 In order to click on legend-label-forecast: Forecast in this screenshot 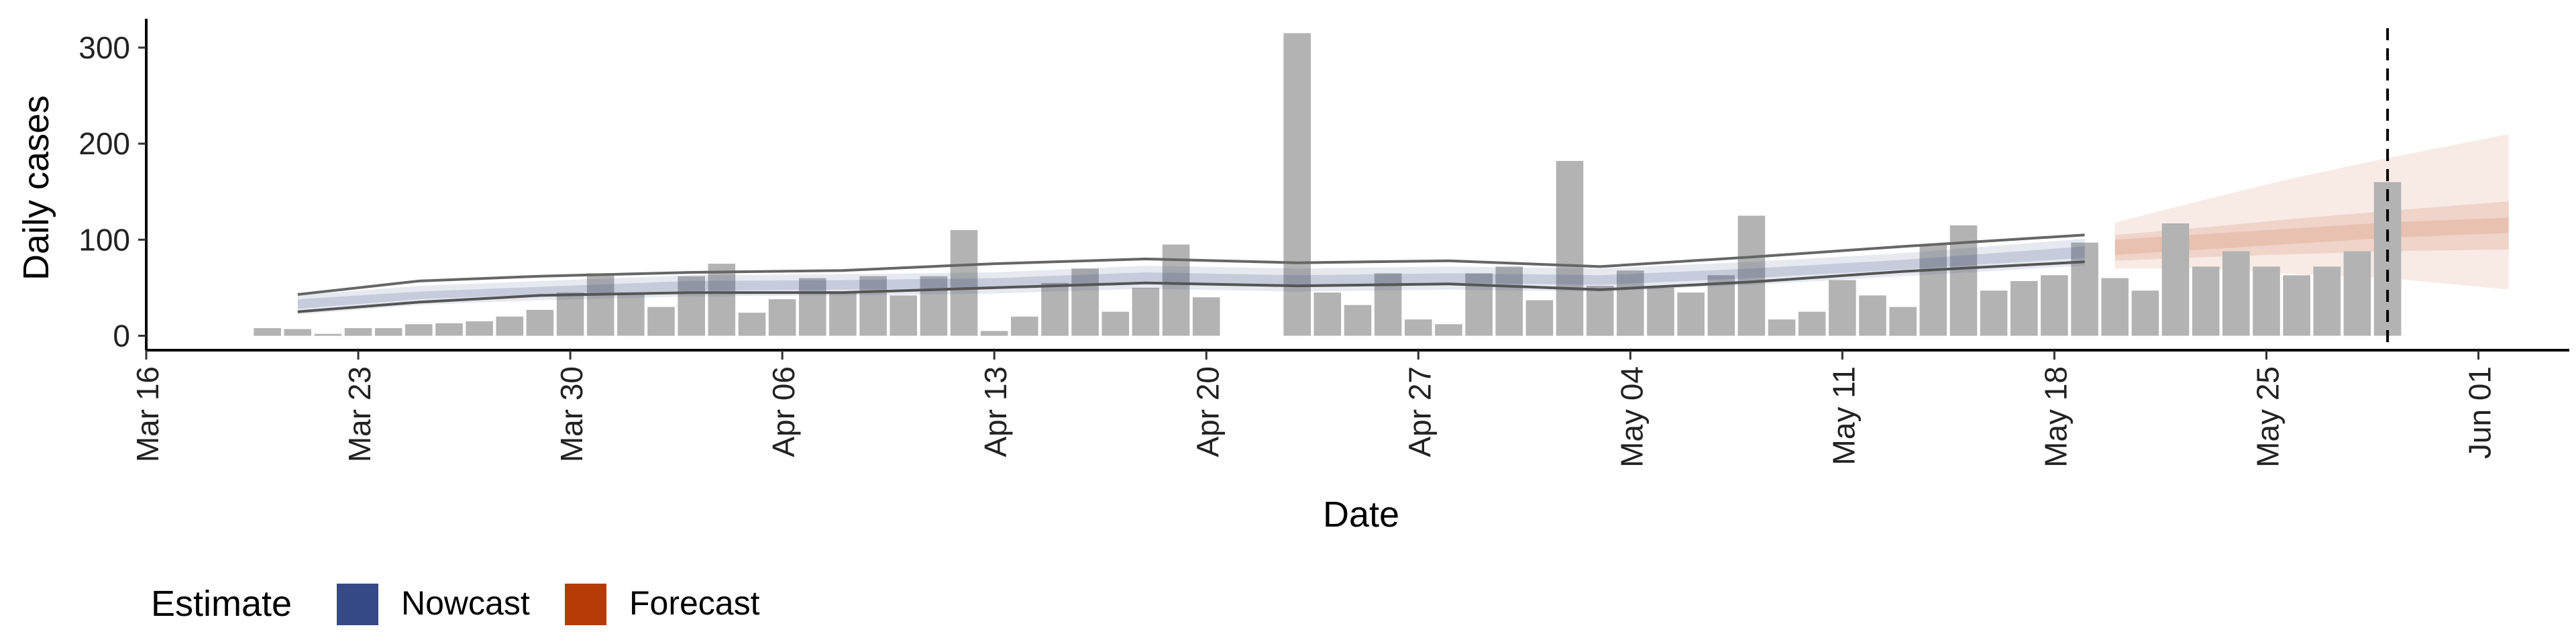, I will do `click(694, 603)`.